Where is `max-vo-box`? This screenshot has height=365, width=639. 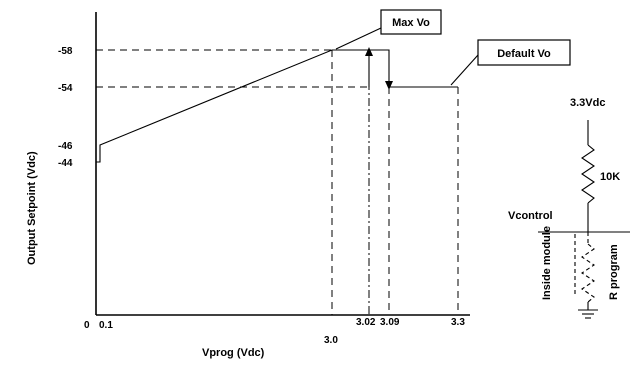
max-vo-box is located at coordinates (411, 22).